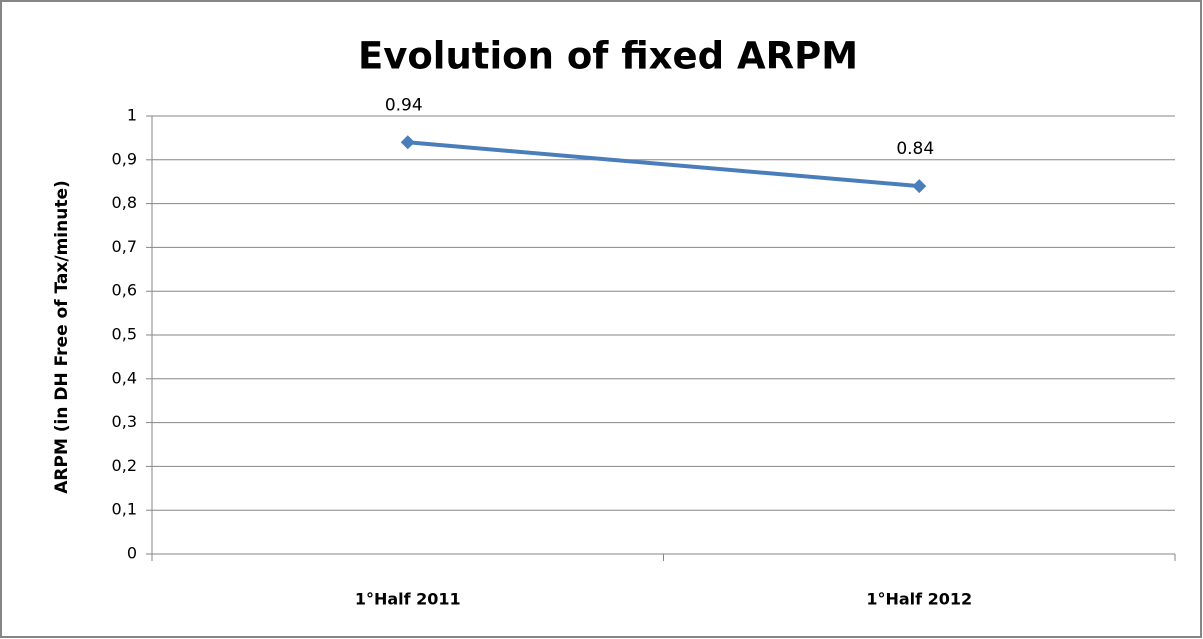 Image resolution: width=1203 pixels, height=639 pixels. Describe the element at coordinates (608, 56) in the screenshot. I see `chart-title: Evolution of fixed ARPM` at that location.